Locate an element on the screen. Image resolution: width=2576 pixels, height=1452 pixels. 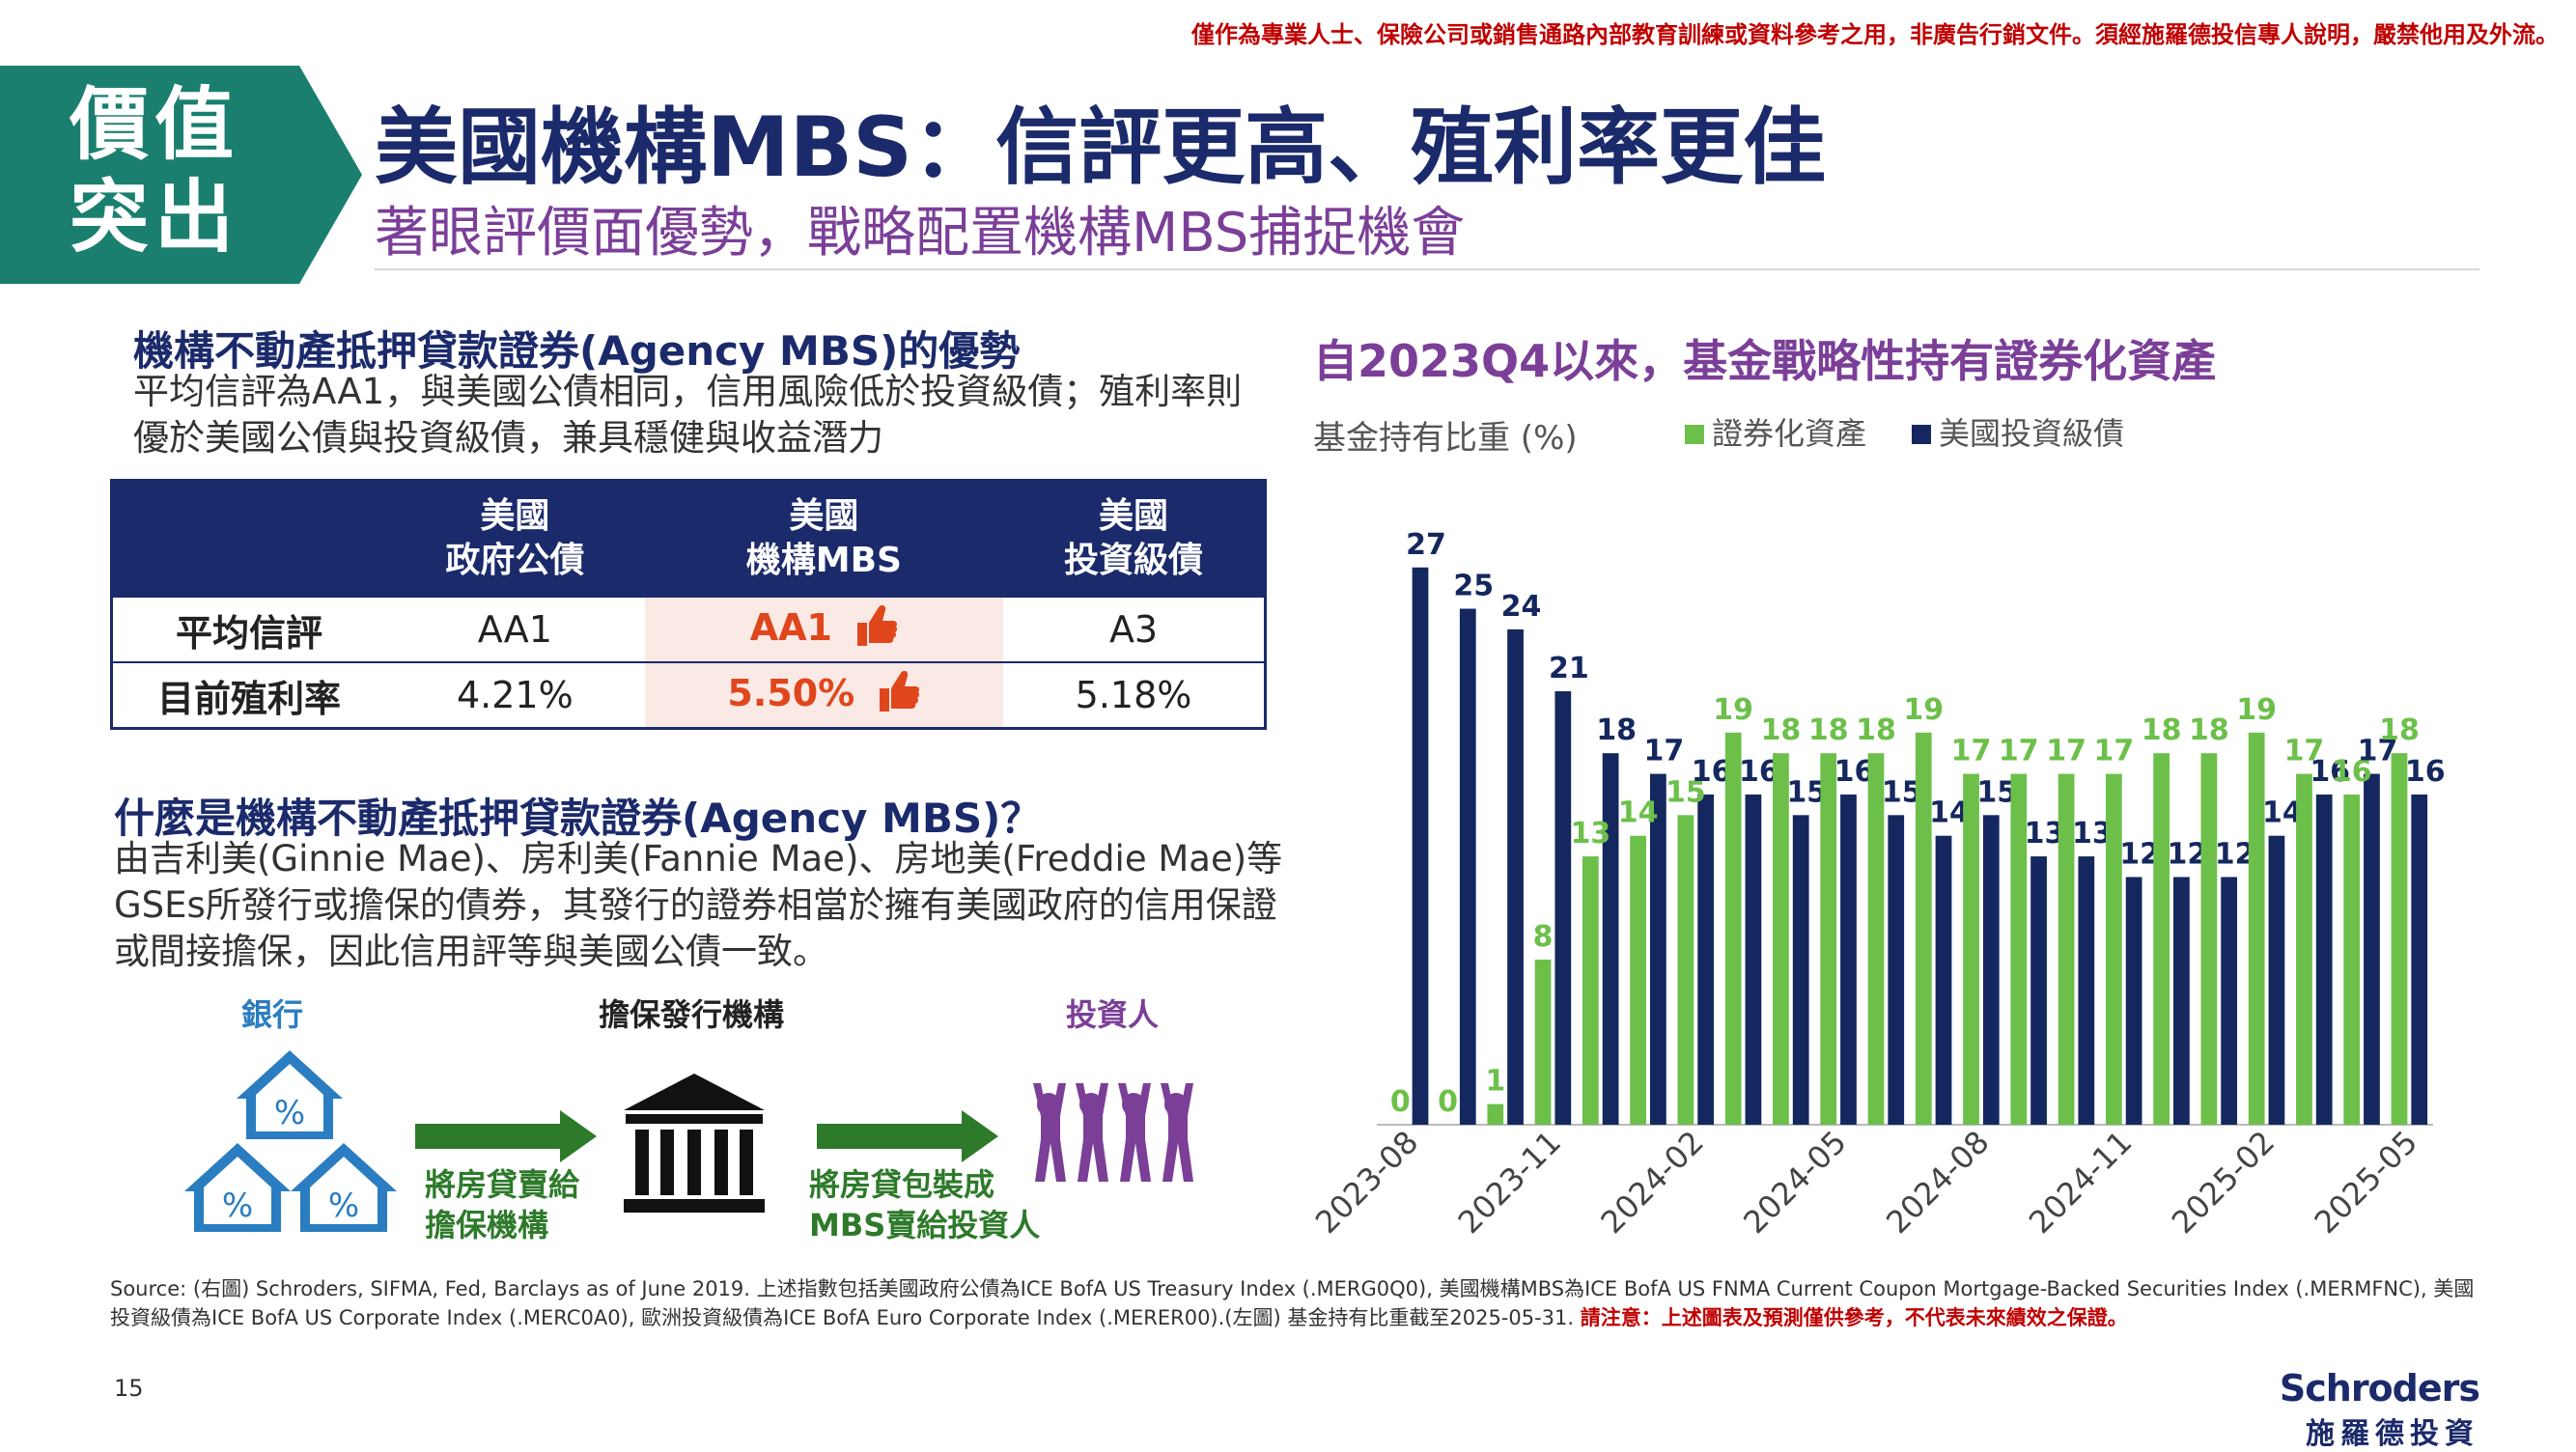
person-icon is located at coordinates (1092, 1132).